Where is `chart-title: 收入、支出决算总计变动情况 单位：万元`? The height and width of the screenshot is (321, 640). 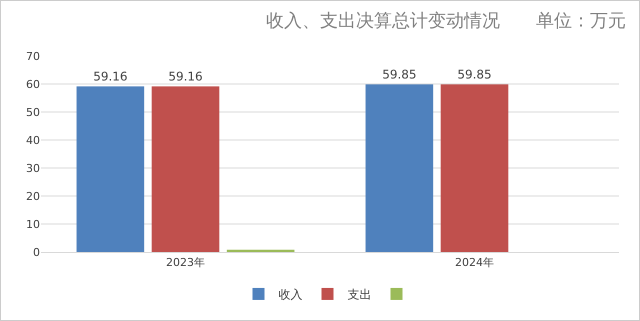
chart-title: 收入、支出决算总计变动情况 单位：万元 is located at coordinates (446, 21).